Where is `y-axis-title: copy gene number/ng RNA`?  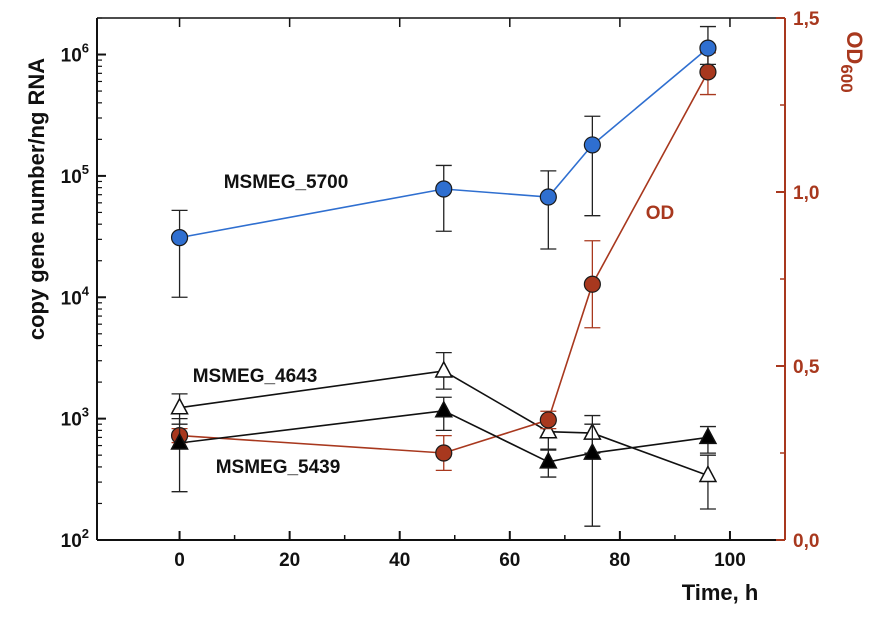
y-axis-title: copy gene number/ng RNA is located at coordinates (36, 199).